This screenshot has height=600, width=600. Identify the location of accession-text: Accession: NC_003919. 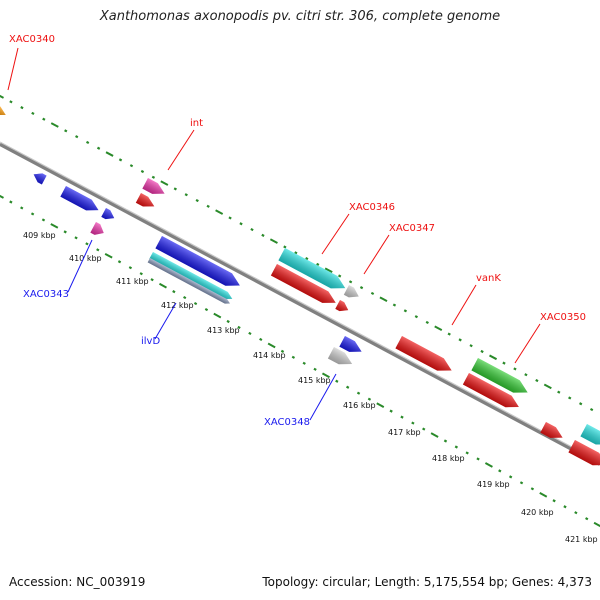
(77, 582).